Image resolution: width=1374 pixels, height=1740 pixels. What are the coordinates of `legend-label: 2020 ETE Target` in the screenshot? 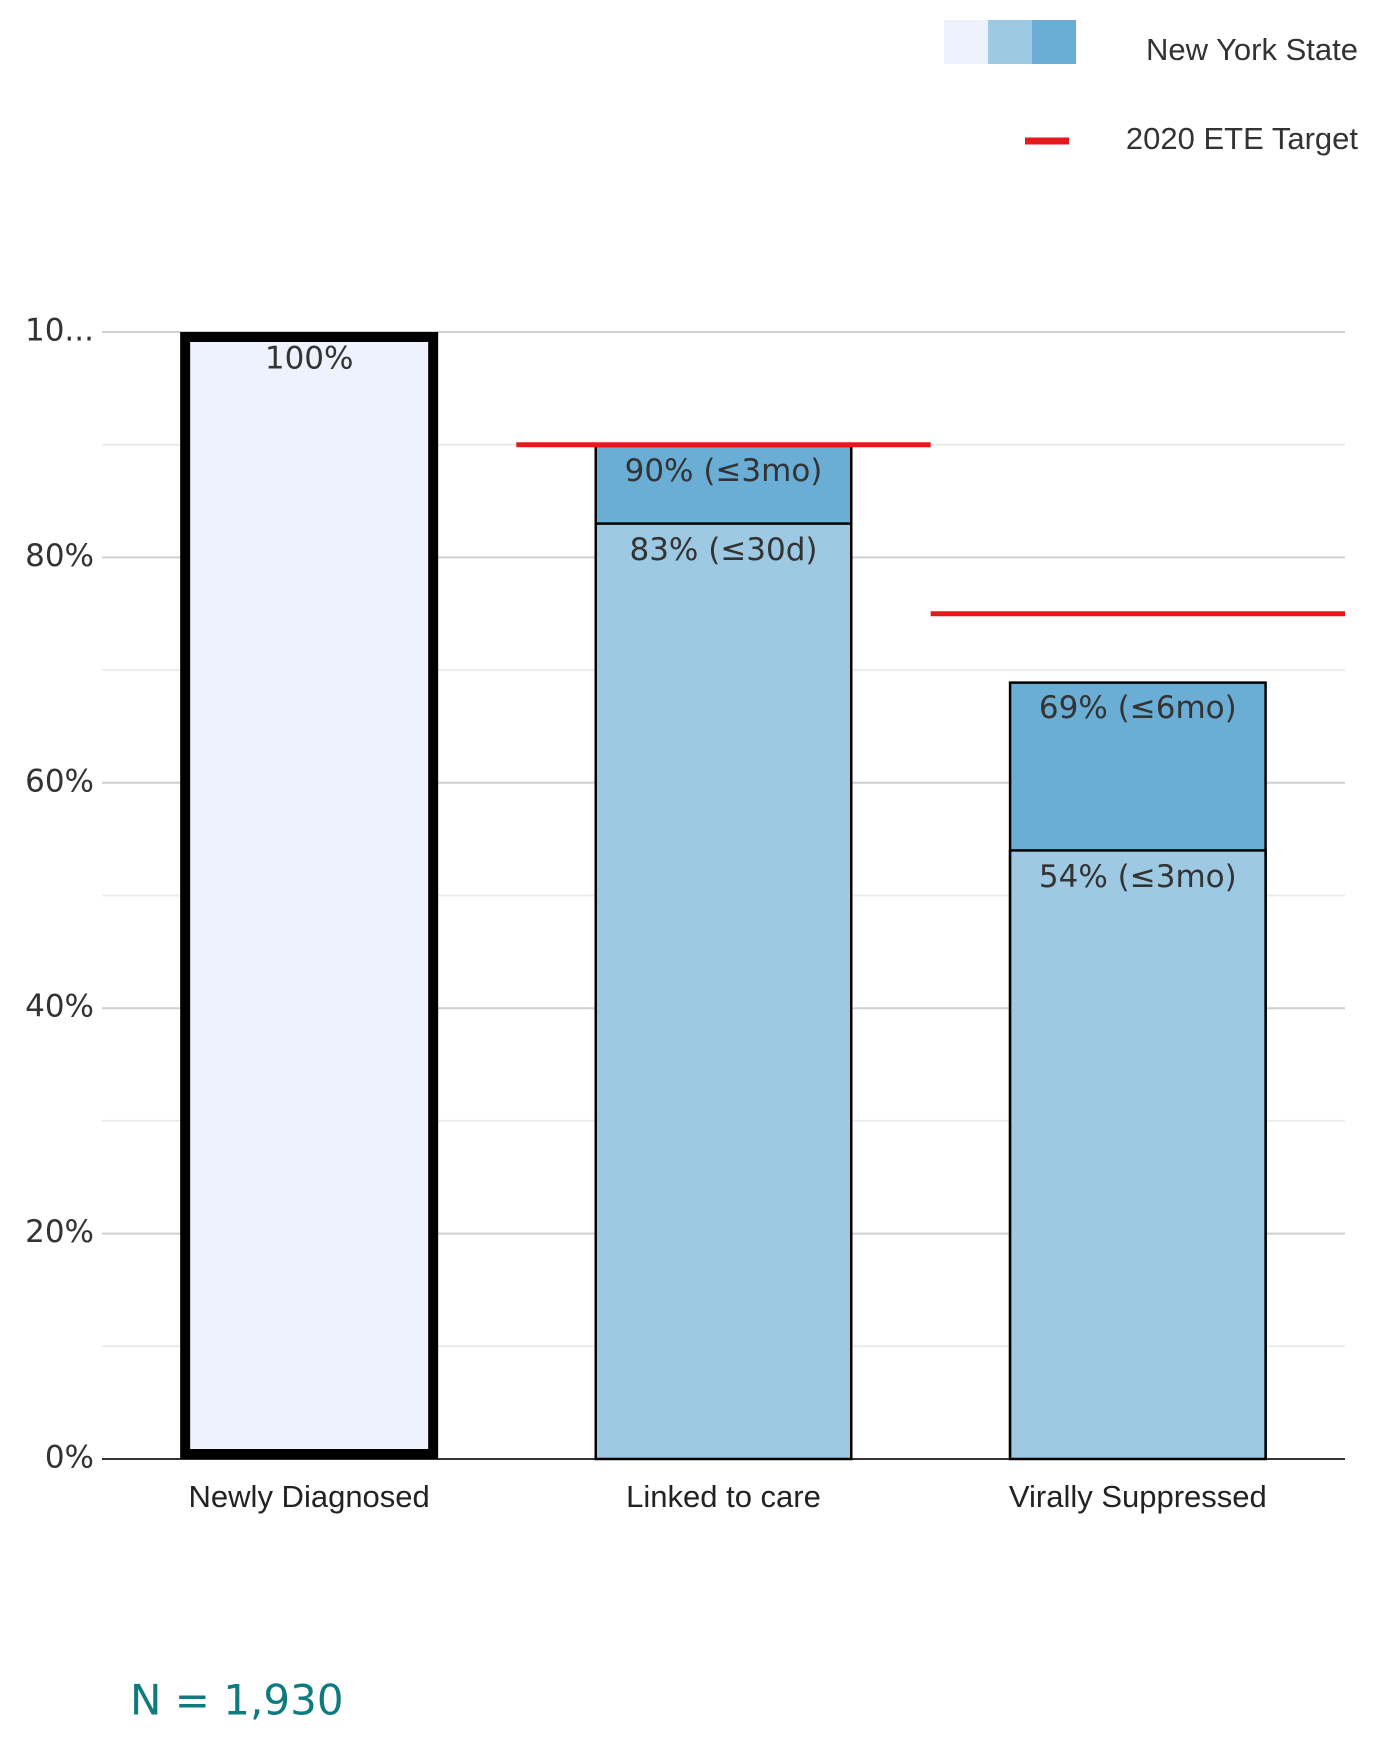 It's located at (1242, 138).